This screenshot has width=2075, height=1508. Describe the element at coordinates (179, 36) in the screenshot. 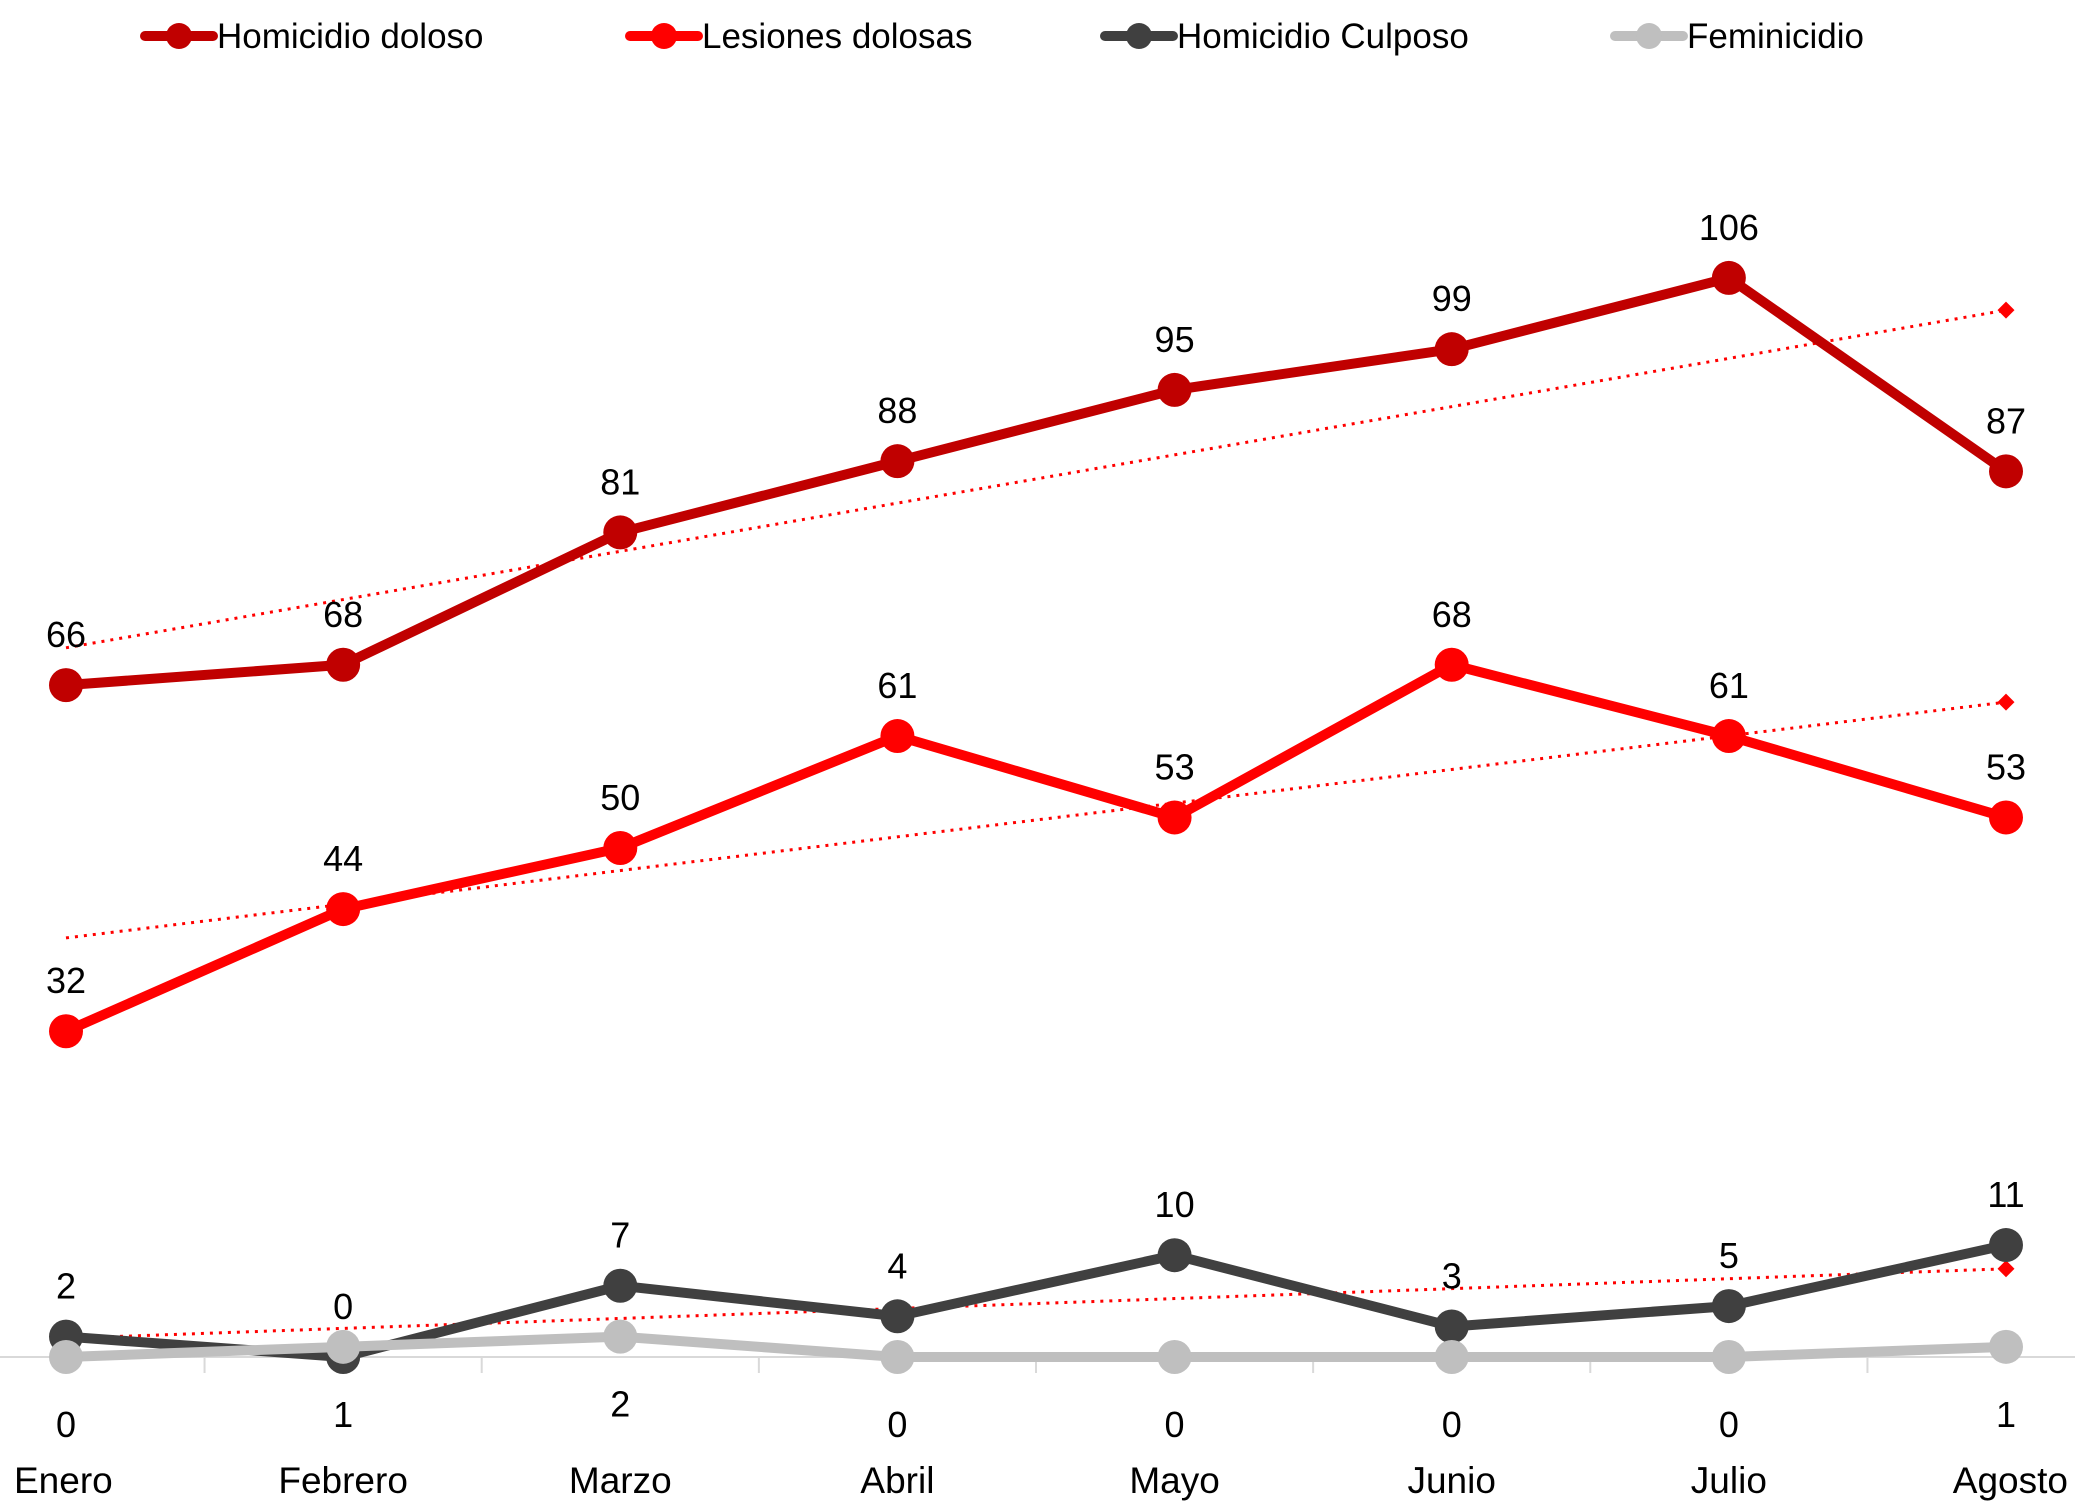

I see `legend-swatch-marker-homicidio-doloso` at that location.